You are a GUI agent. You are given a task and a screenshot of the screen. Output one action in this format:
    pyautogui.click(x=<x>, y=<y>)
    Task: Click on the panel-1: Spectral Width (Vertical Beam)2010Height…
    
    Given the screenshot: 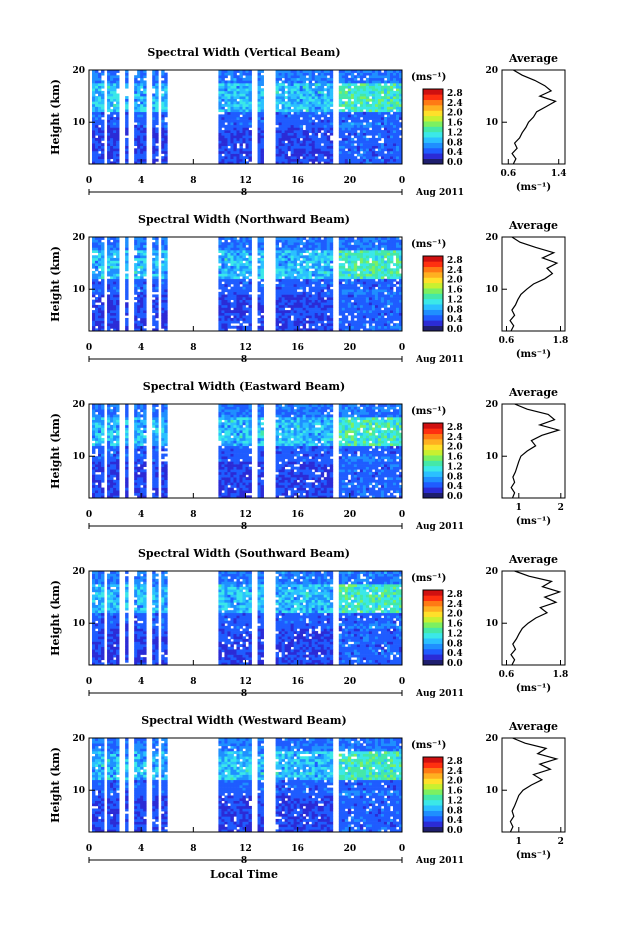 What is the action you would take?
    pyautogui.click(x=308, y=122)
    